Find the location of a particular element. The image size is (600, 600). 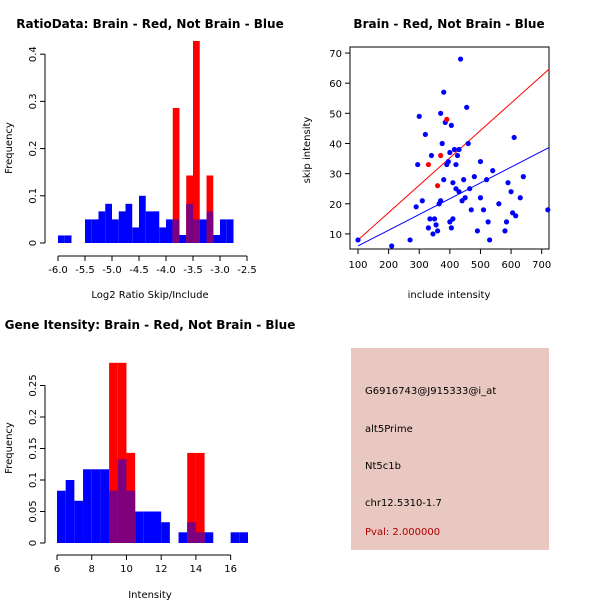

x-tick-label: -4.0 is located at coordinates (166, 270).